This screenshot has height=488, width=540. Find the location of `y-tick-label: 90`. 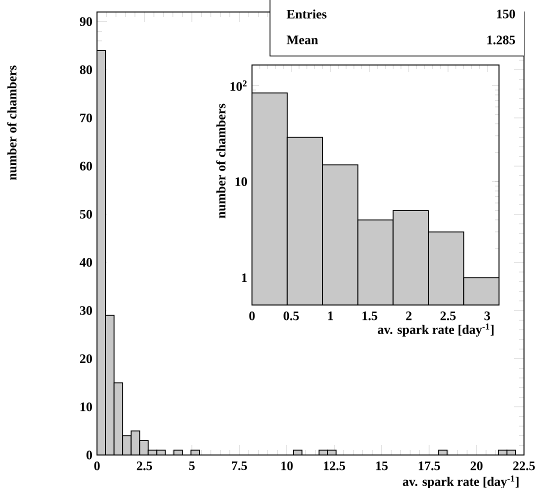

y-tick-label: 90 is located at coordinates (86, 21).